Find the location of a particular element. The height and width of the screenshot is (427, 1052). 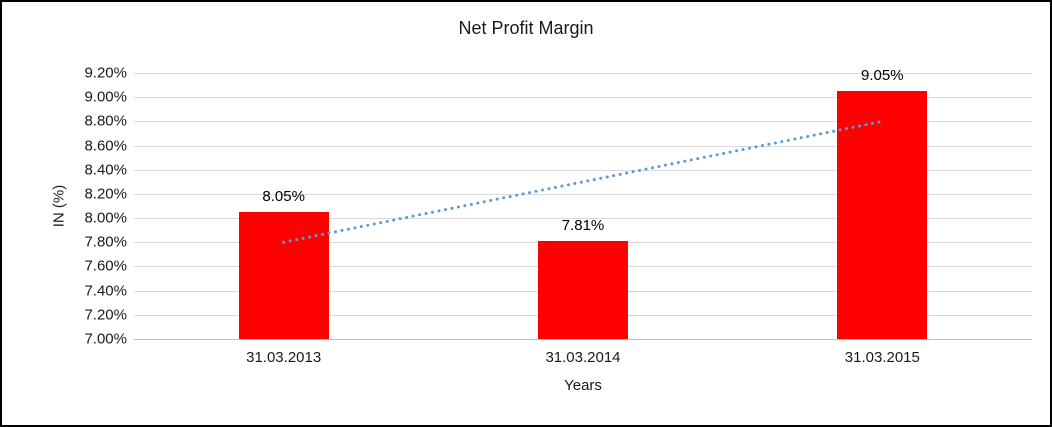

y-tick-label: 7.40% is located at coordinates (105, 291).